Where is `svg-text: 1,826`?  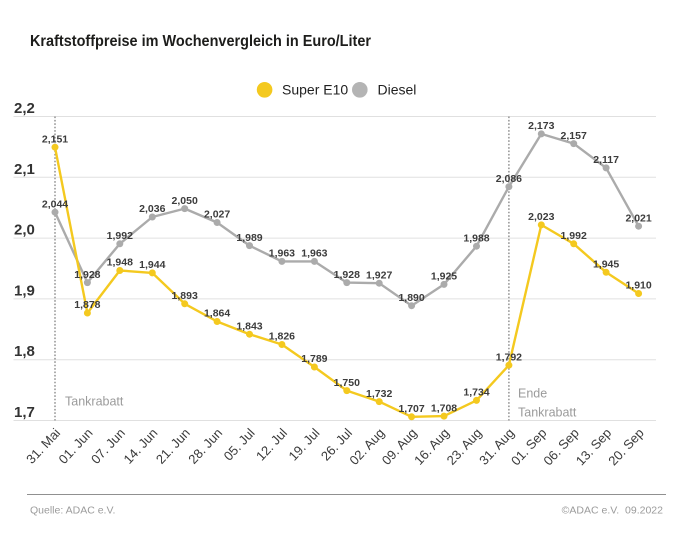
svg-text: 1,826 is located at coordinates (282, 337).